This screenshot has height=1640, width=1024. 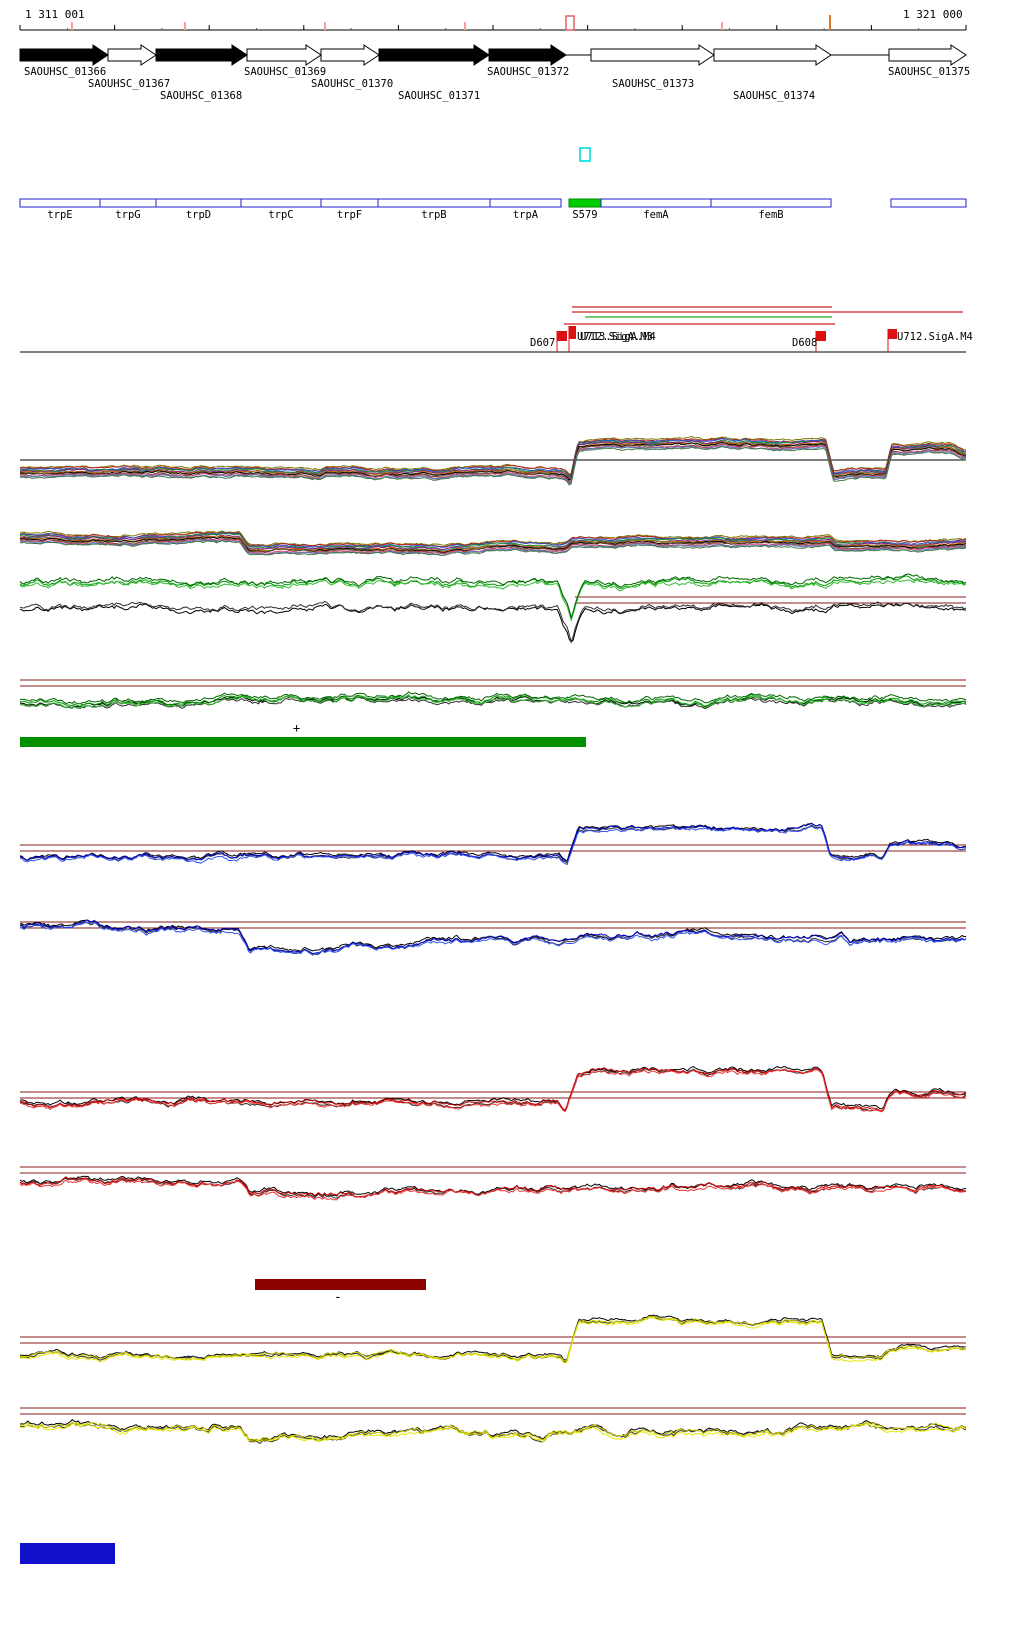 I want to click on gene-label: SAOUHSC_01366, so click(x=65, y=72).